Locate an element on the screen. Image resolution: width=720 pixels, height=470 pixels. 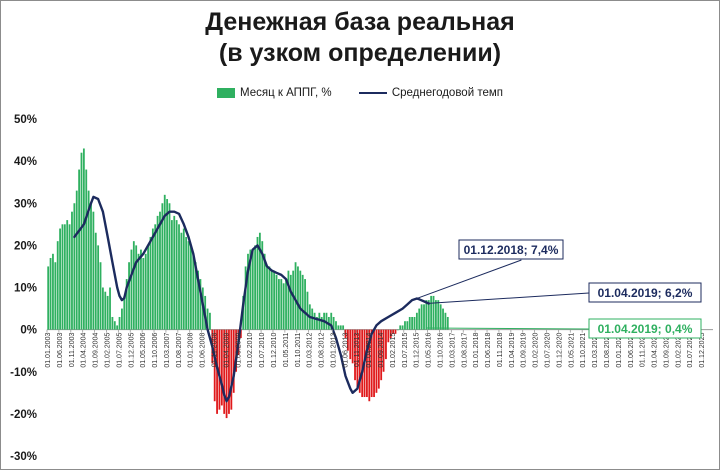
x-tick-label: 01.07.2015 is located at coordinates (405, 350).